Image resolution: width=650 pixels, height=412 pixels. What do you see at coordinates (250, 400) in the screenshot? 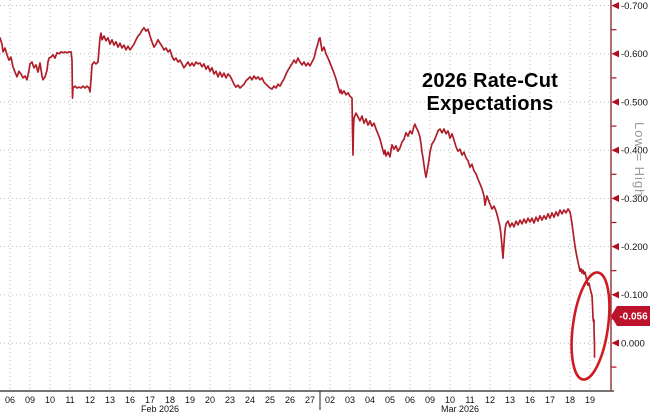
I see `x-axis-day-label: 24` at bounding box center [250, 400].